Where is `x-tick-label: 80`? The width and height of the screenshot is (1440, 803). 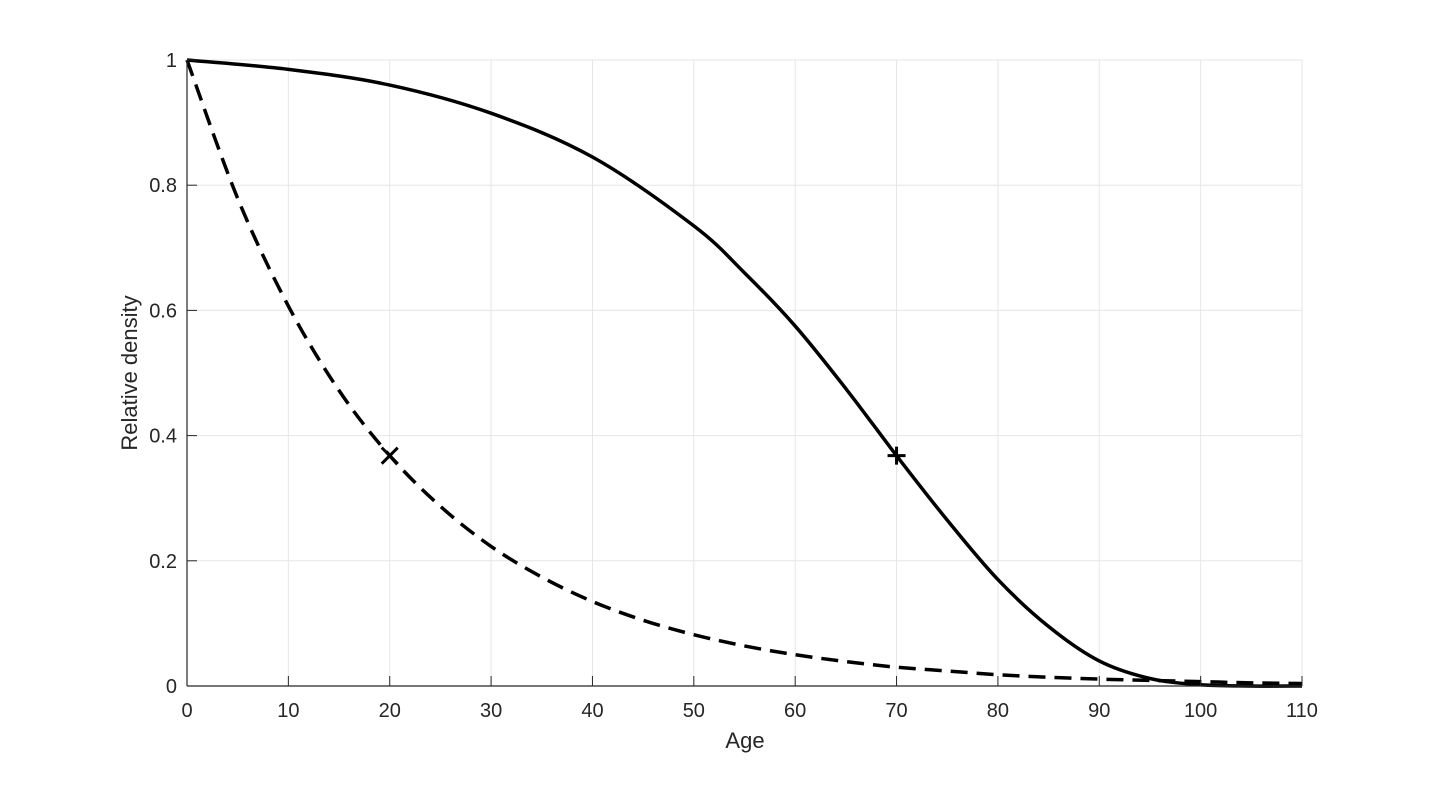 x-tick-label: 80 is located at coordinates (998, 711).